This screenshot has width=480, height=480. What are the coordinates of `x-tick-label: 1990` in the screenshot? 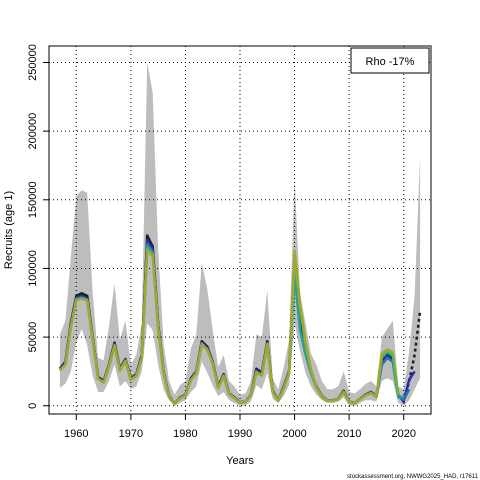 It's located at (240, 434).